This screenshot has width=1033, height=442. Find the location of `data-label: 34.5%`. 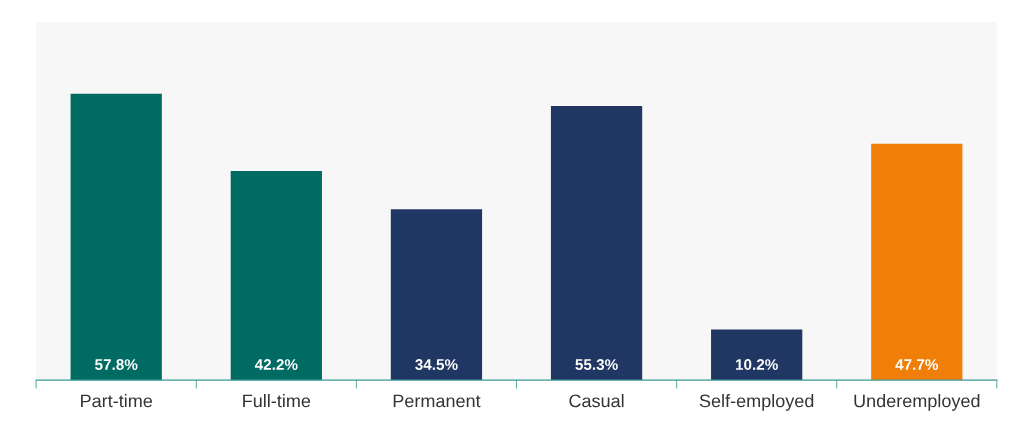

data-label: 34.5% is located at coordinates (436, 364).